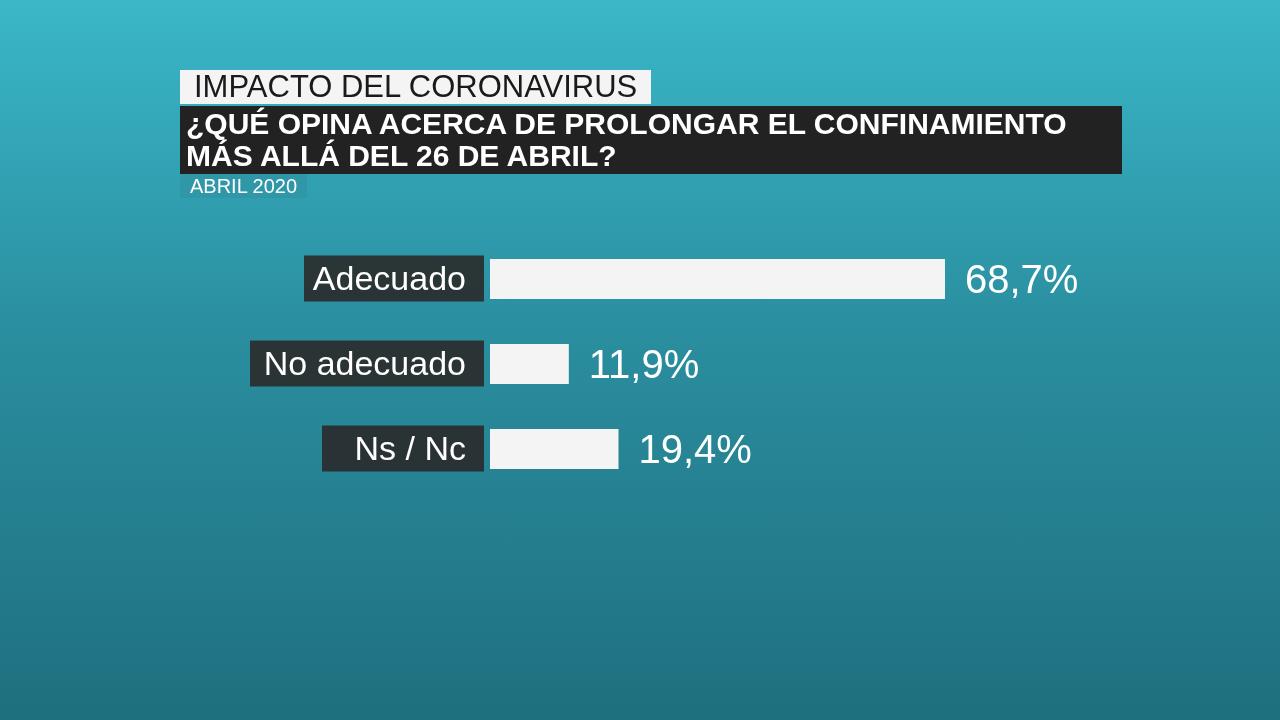  I want to click on chart-subtitle: ¿QUÉ OPINA ACERCA DE PROLONGAR EL CONFINAMIENTO MÁS ALLÁ DEL 26 DE ABRIL?, so click(651, 140).